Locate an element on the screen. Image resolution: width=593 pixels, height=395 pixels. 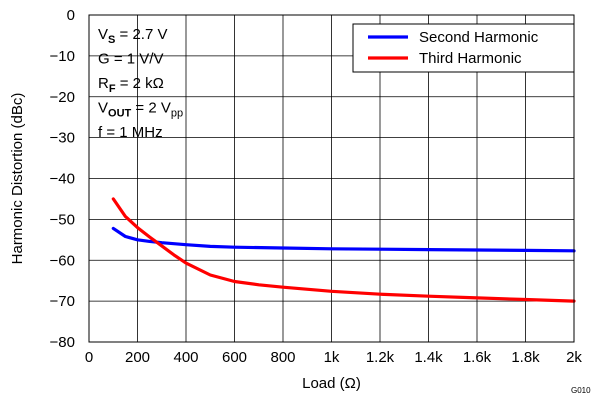
y-tick-label: −40 is located at coordinates (62, 179).